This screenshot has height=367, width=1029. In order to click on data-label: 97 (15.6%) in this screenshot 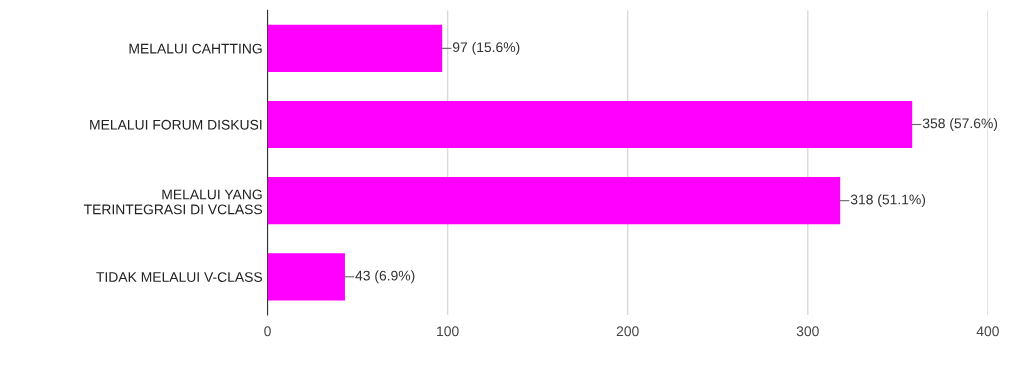, I will do `click(486, 48)`.